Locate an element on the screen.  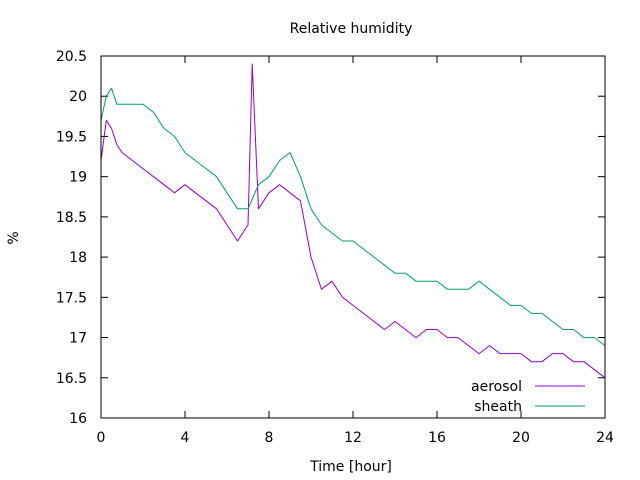
y-tick-label: 17 is located at coordinates (78, 339).